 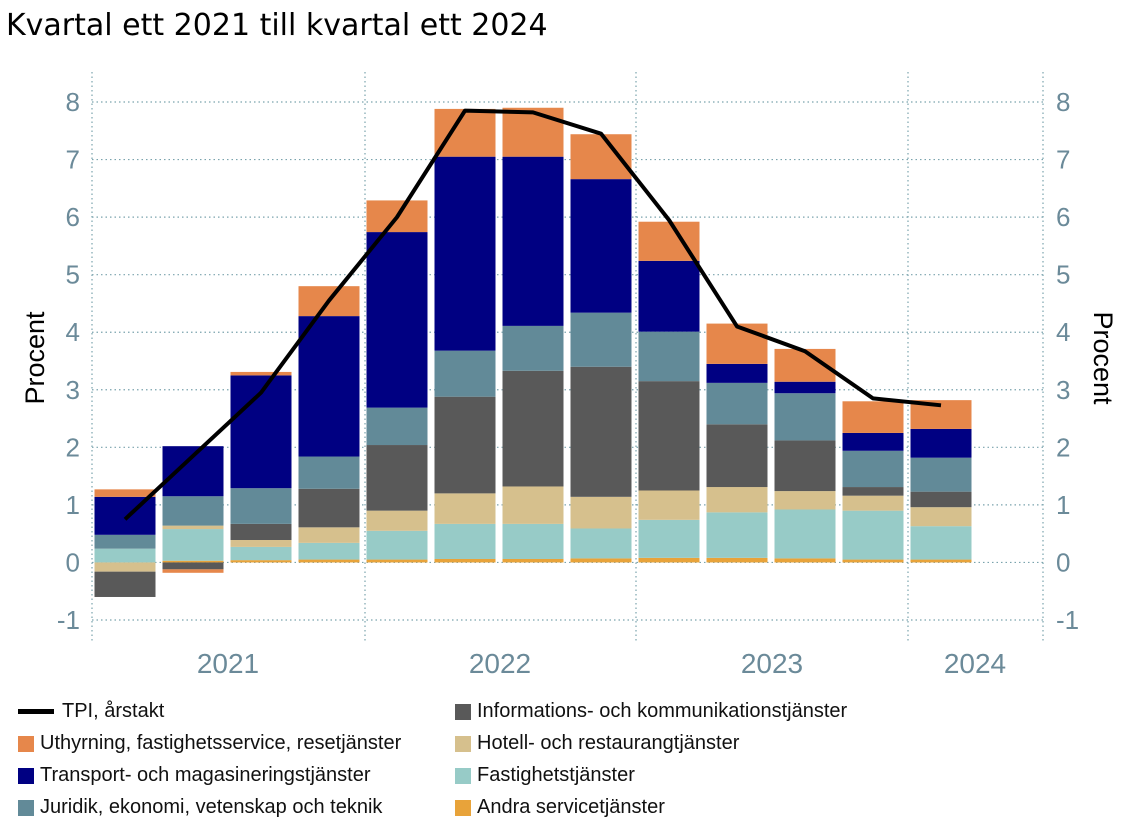 What do you see at coordinates (772, 663) in the screenshot?
I see `x-year-label: 2023` at bounding box center [772, 663].